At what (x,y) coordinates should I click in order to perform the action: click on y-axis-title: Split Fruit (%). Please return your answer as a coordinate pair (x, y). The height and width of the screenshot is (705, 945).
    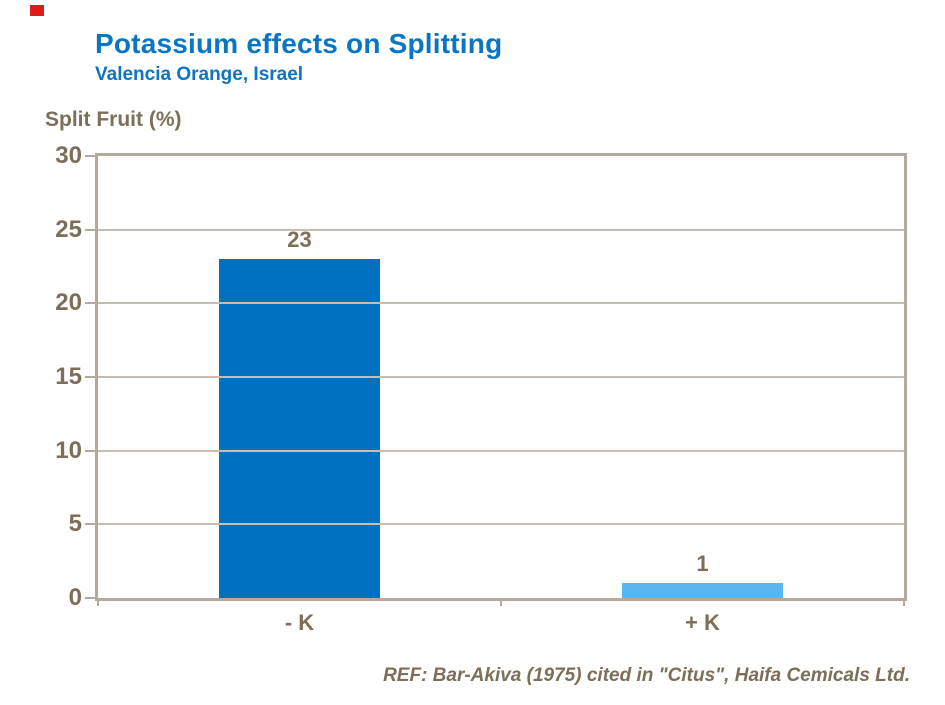
    Looking at the image, I should click on (113, 119).